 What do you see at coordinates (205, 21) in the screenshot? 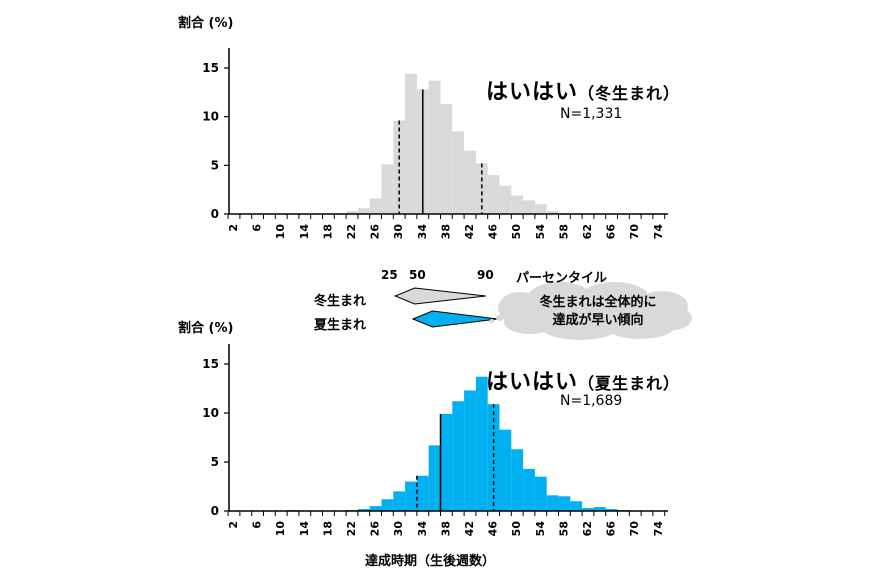
I see `top-y-axis-label: 割合 (%)` at bounding box center [205, 21].